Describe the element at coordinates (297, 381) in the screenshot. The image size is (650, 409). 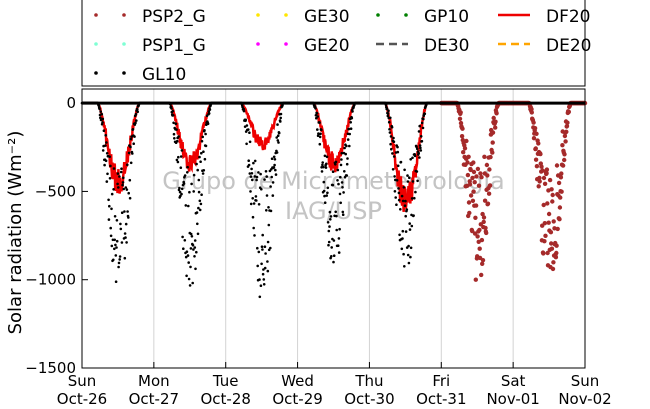
I see `x-tick-label-day: Wed` at that location.